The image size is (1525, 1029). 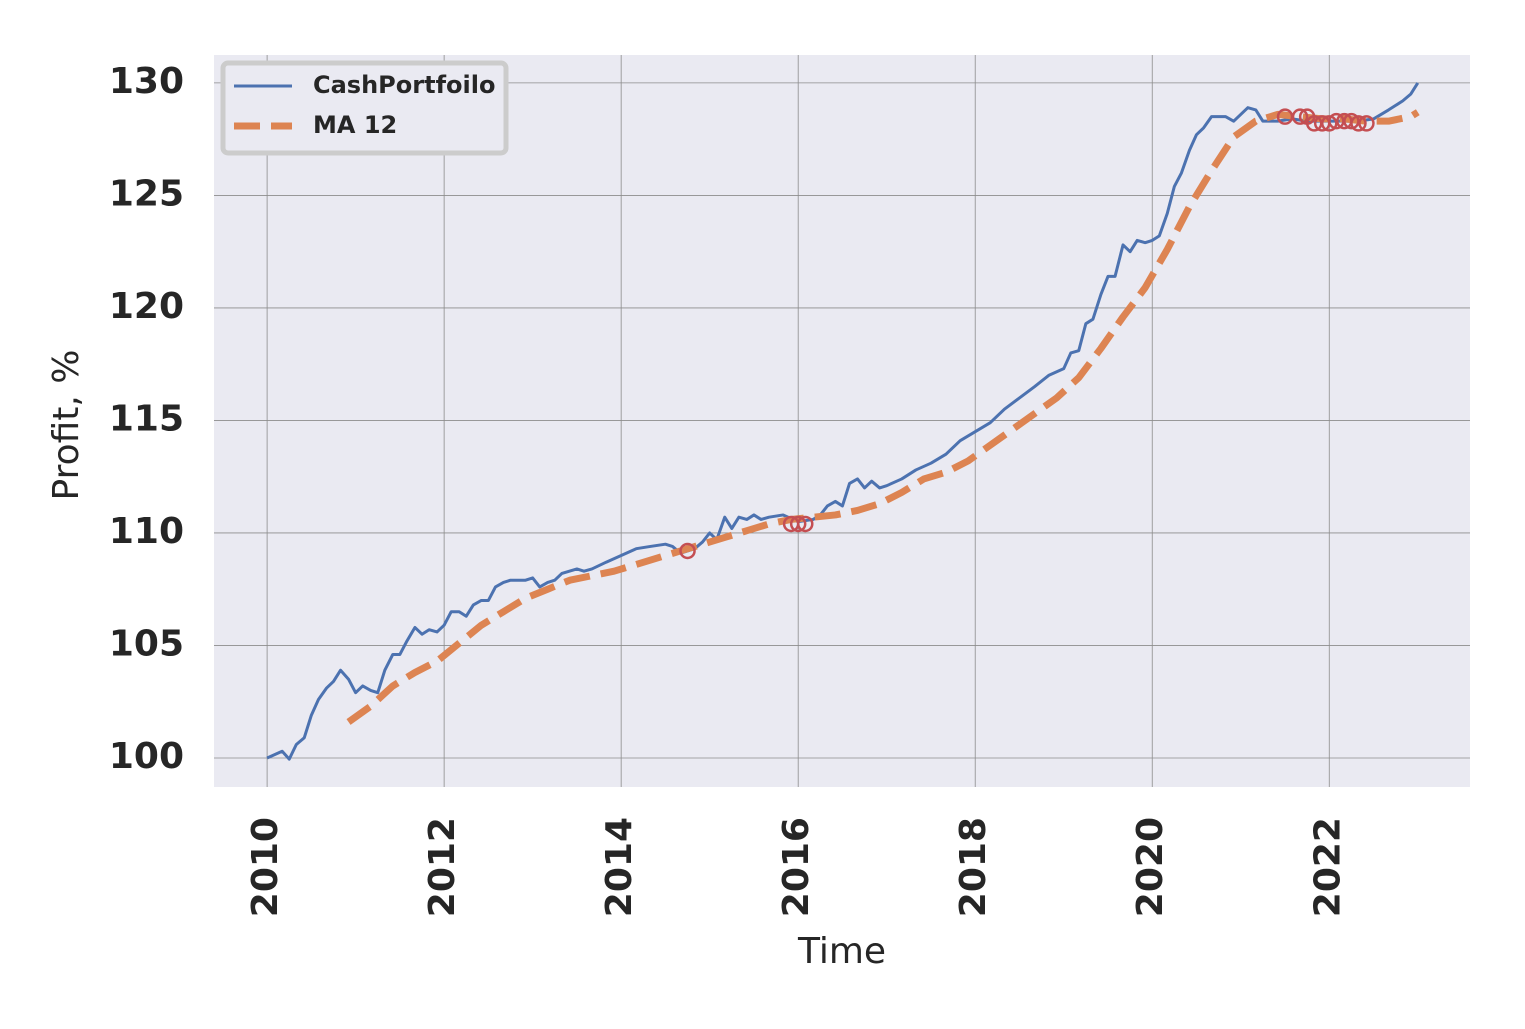 I want to click on legend: CashPortfoilo MA 12, so click(x=364, y=108).